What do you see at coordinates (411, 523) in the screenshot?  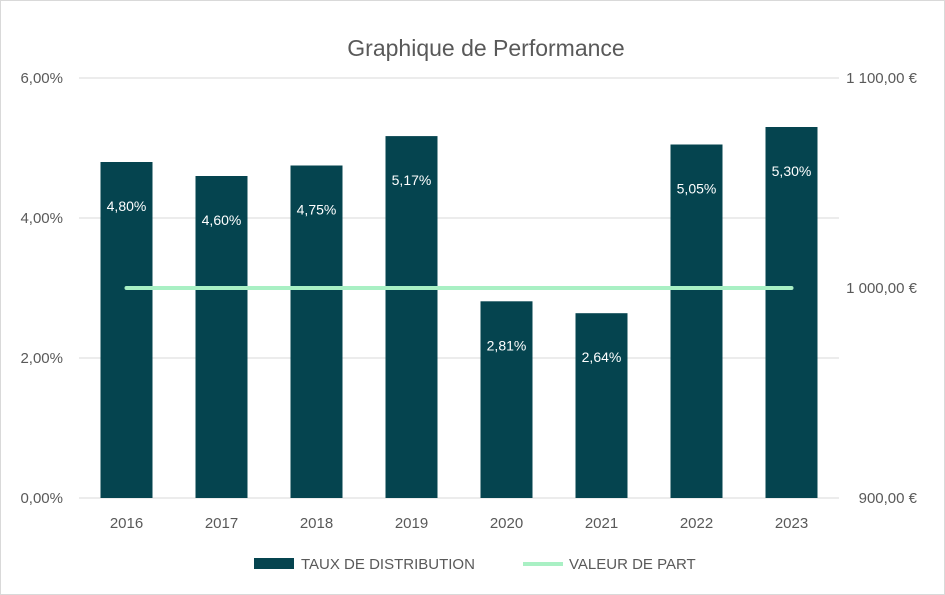 I see `x-tick-label: 2019` at bounding box center [411, 523].